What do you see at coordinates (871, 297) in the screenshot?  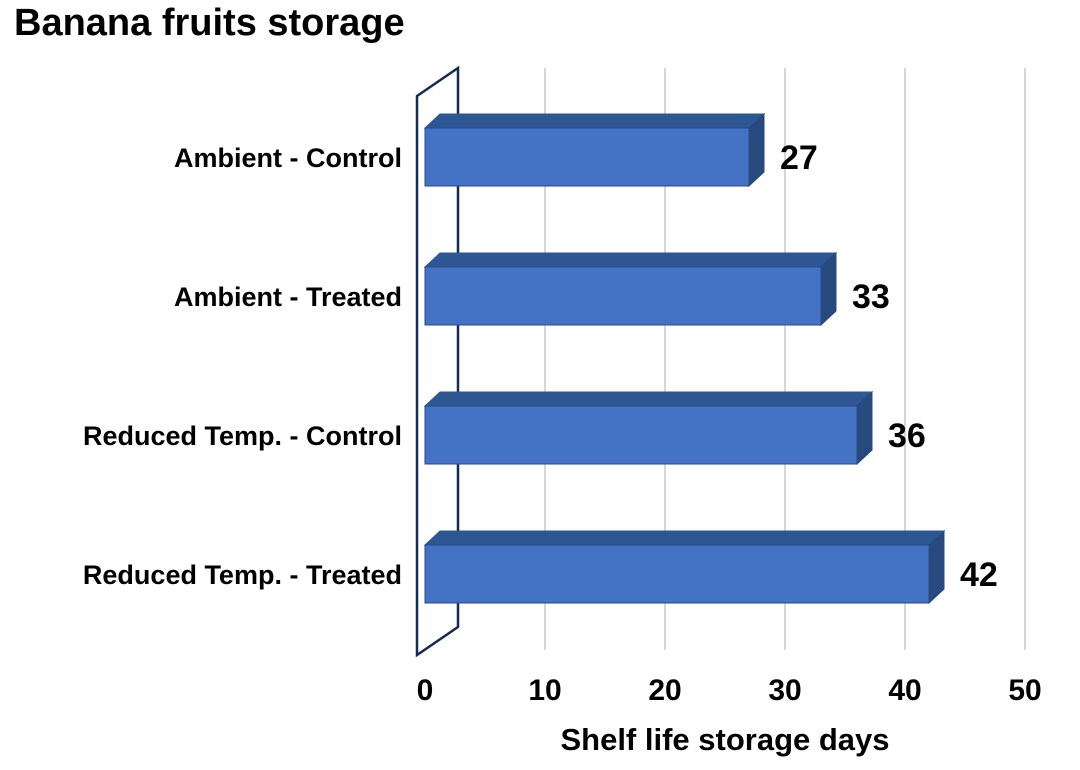 I see `bar-value-label: 33` at bounding box center [871, 297].